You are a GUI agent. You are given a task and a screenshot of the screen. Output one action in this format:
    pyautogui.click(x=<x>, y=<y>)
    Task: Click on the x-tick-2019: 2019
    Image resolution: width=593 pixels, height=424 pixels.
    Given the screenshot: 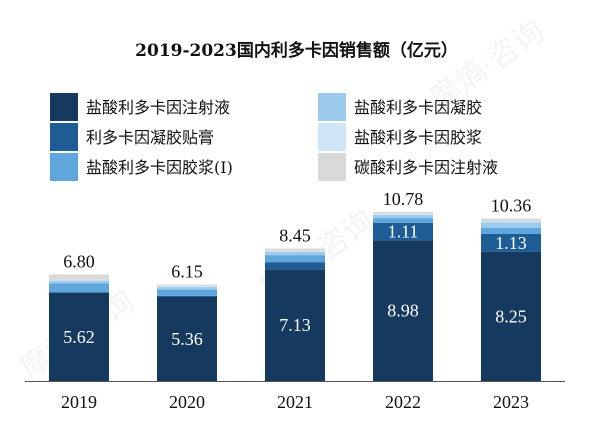 What is the action you would take?
    pyautogui.click(x=79, y=402)
    